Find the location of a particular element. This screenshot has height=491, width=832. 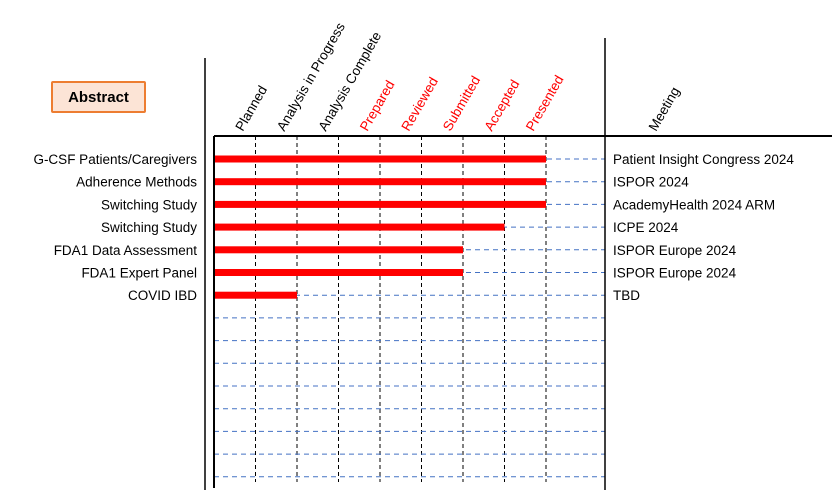

stage-label: Prepared is located at coordinates (377, 106).